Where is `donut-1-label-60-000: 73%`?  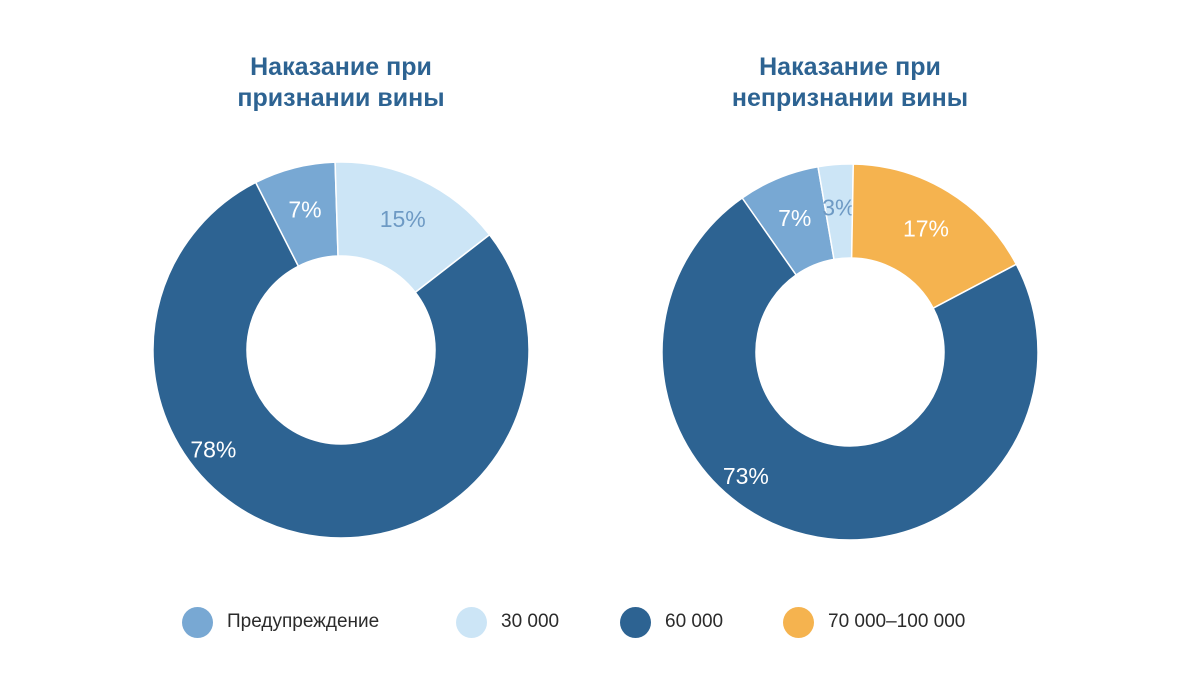
donut-1-label-60-000: 73% is located at coordinates (746, 476).